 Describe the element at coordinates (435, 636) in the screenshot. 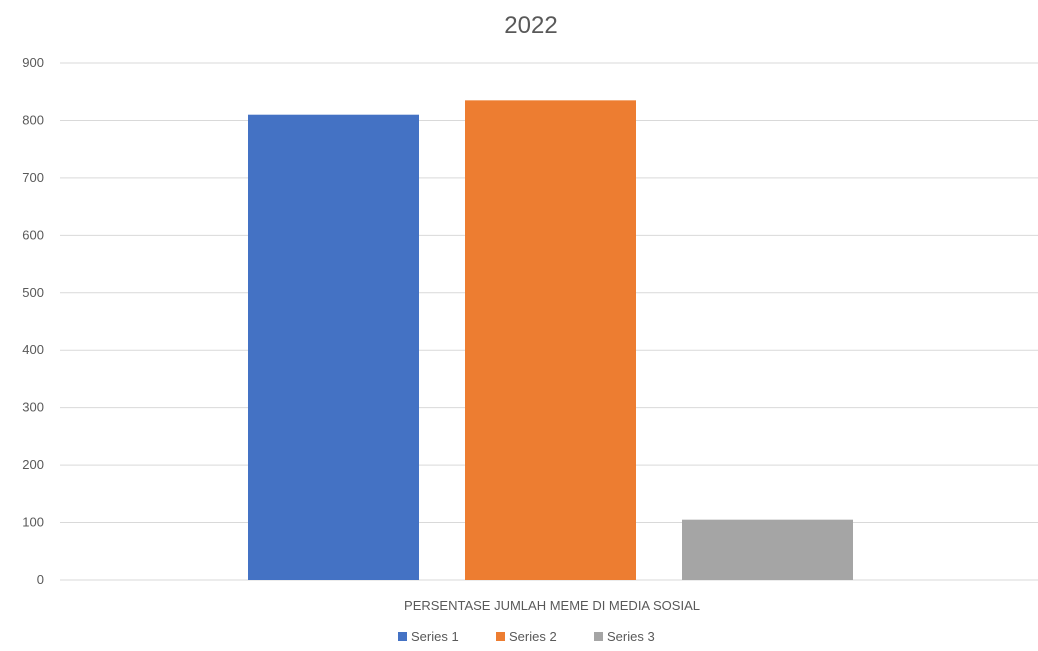

I see `legend-label-series-1: Series 1` at that location.